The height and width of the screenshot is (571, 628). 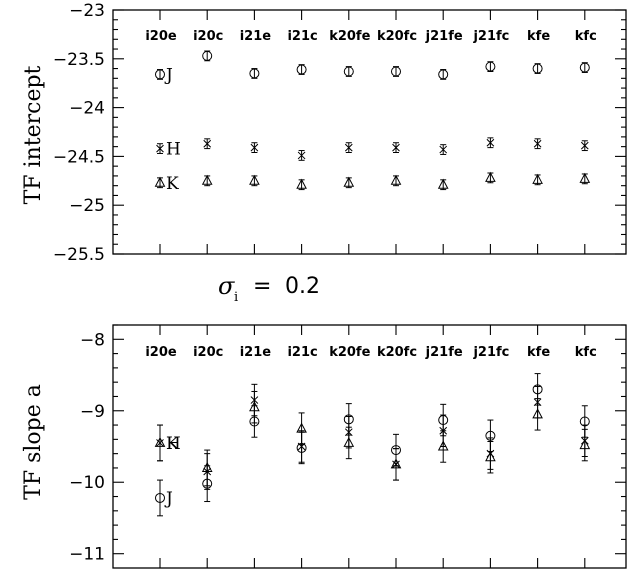 I want to click on sigma-value: 0.2, so click(x=302, y=286).